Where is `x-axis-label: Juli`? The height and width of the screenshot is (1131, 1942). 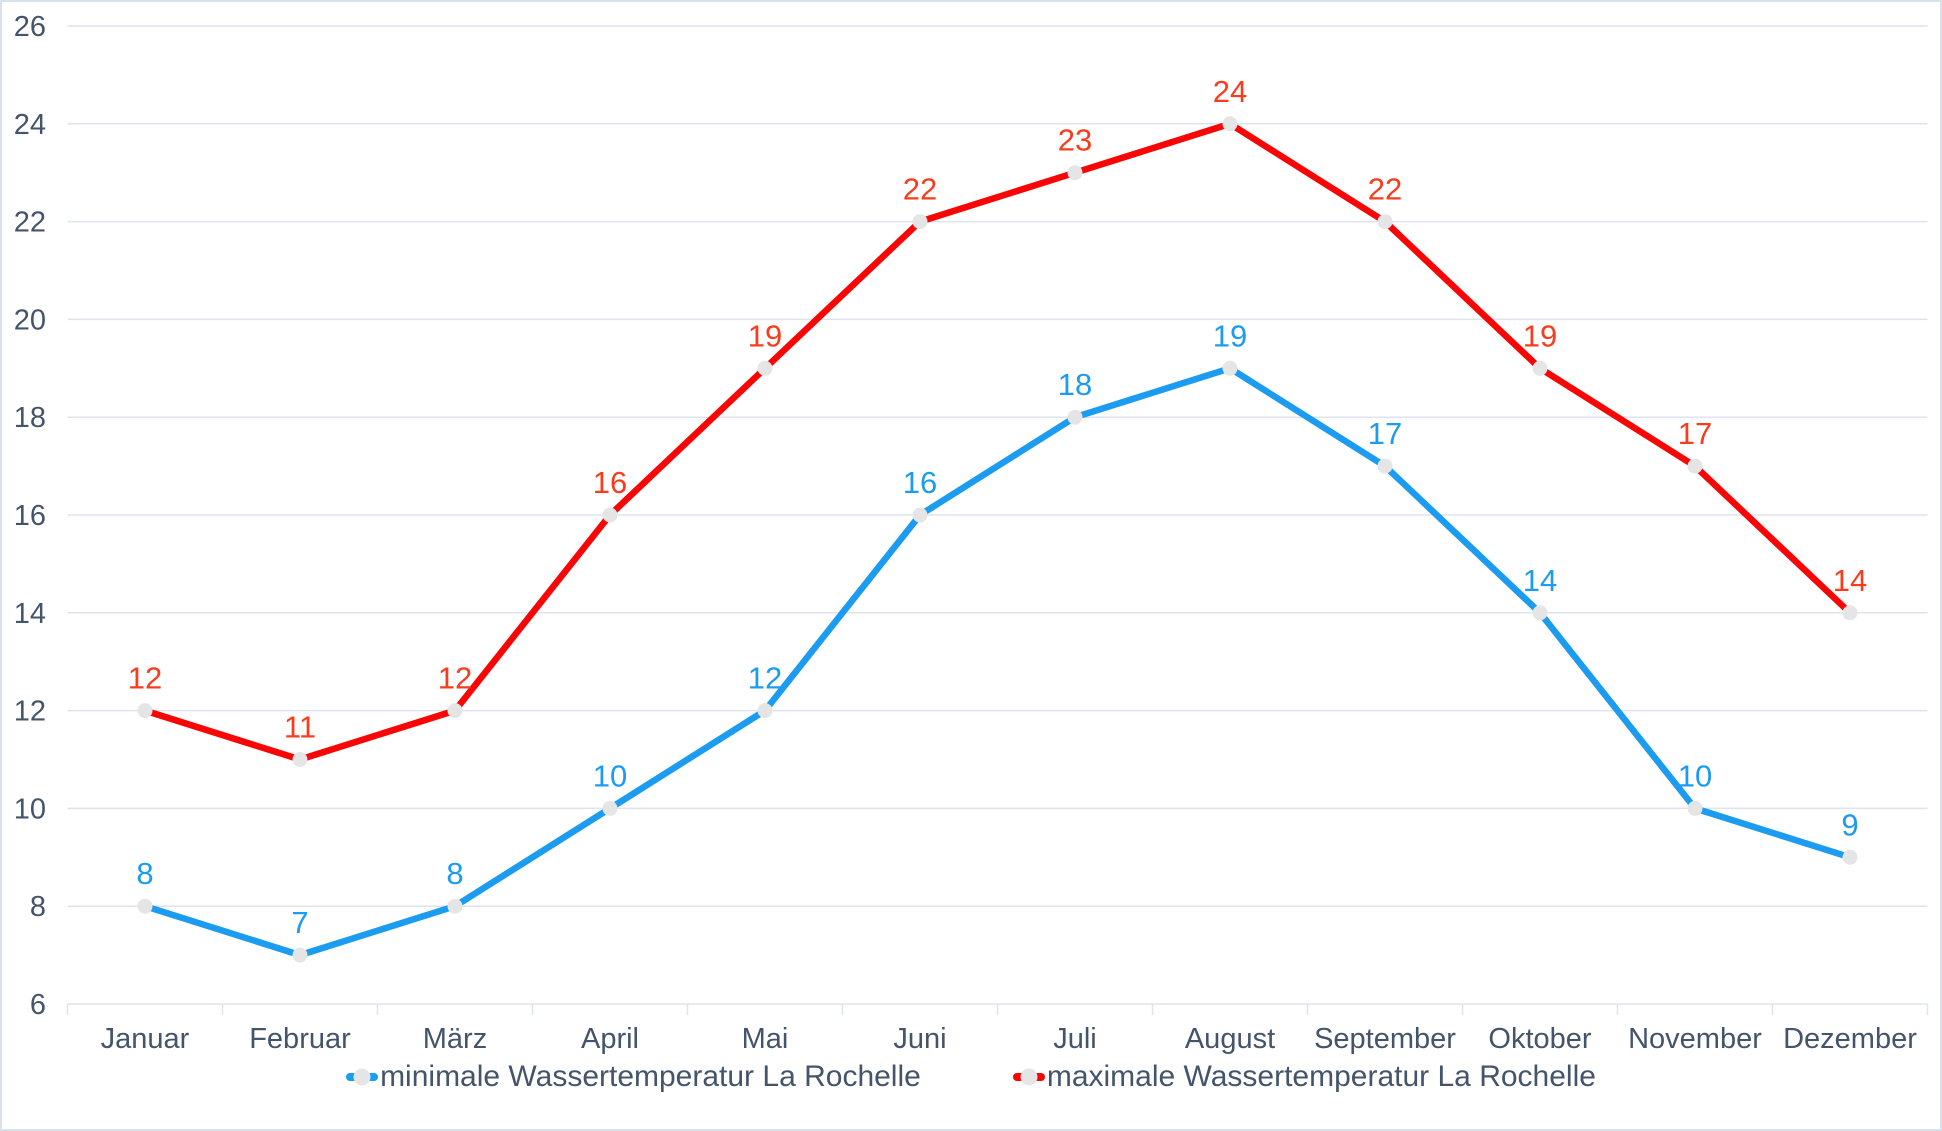
x-axis-label: Juli is located at coordinates (1075, 1039).